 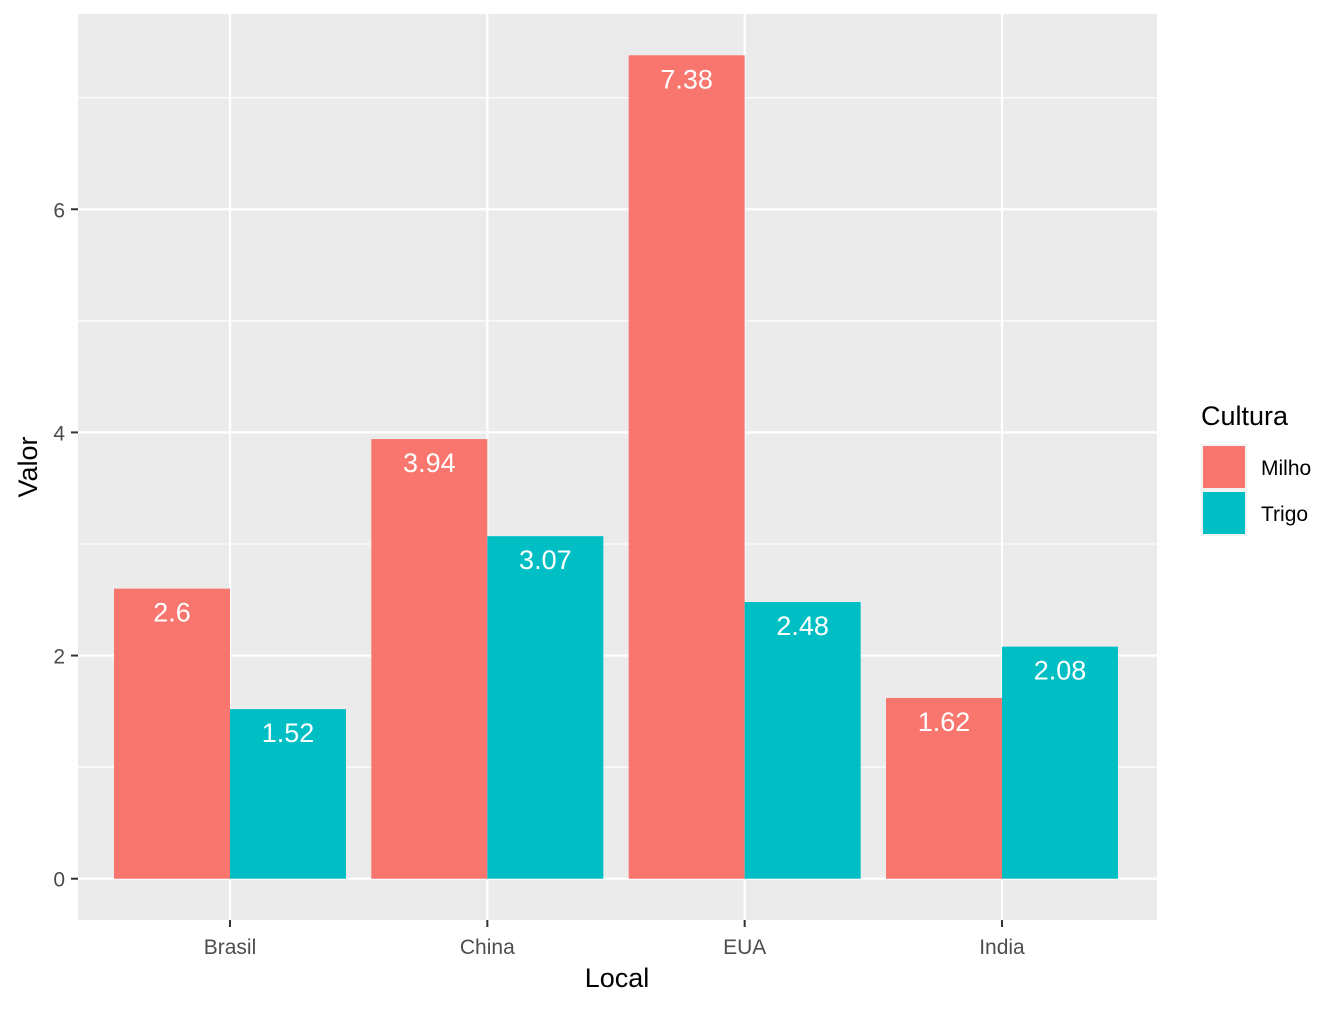 What do you see at coordinates (172, 733) in the screenshot?
I see `bar-milho-brasil` at bounding box center [172, 733].